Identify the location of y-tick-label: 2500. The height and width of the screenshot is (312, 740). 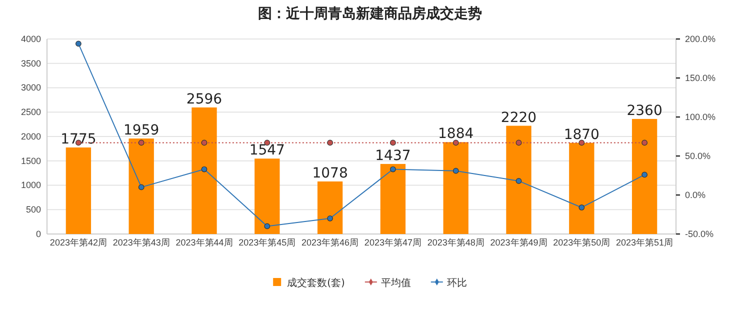
(30, 112).